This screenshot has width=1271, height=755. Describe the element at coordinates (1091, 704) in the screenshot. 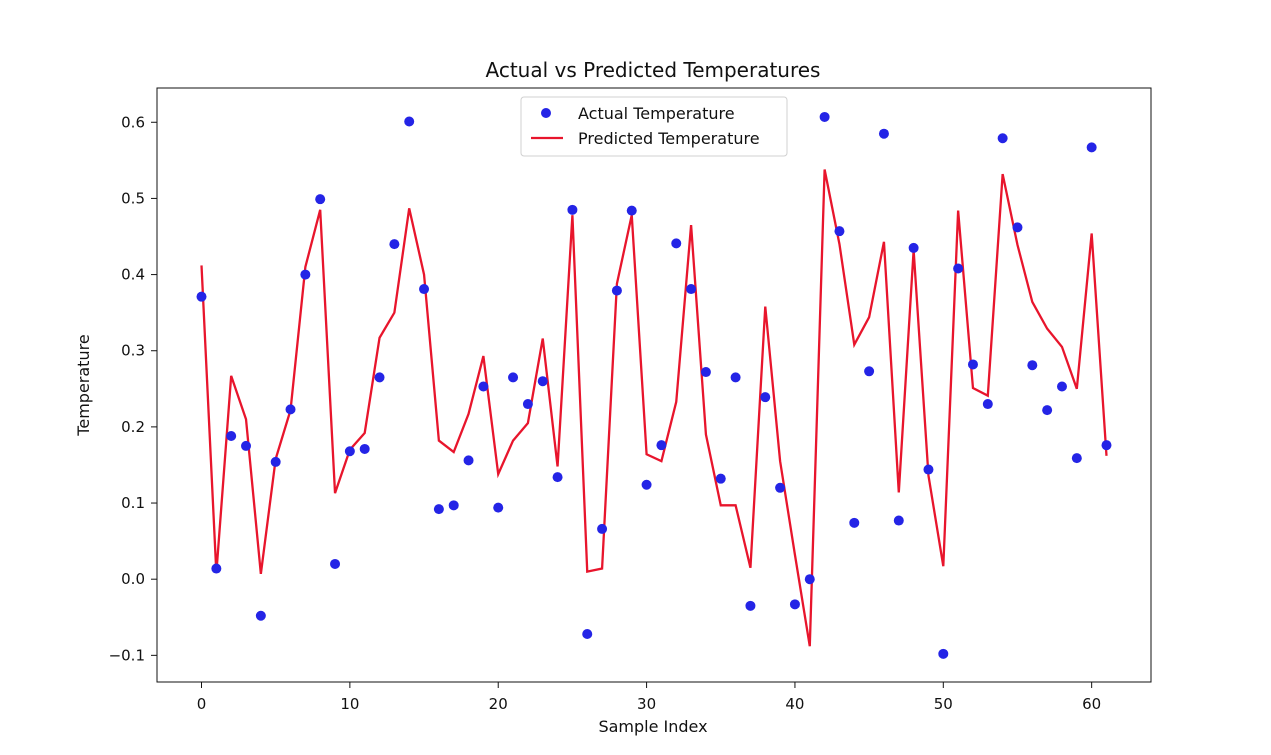

I see `x-tick-label: 60` at that location.